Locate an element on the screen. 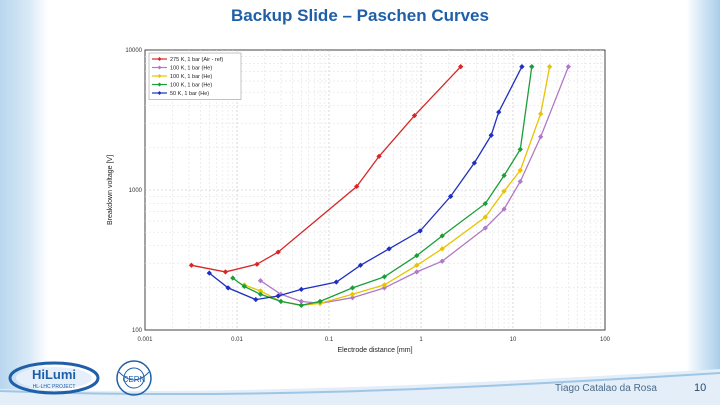 Image resolution: width=720 pixels, height=405 pixels. y-axis-label: Breakdown voltage [V] is located at coordinates (110, 190).